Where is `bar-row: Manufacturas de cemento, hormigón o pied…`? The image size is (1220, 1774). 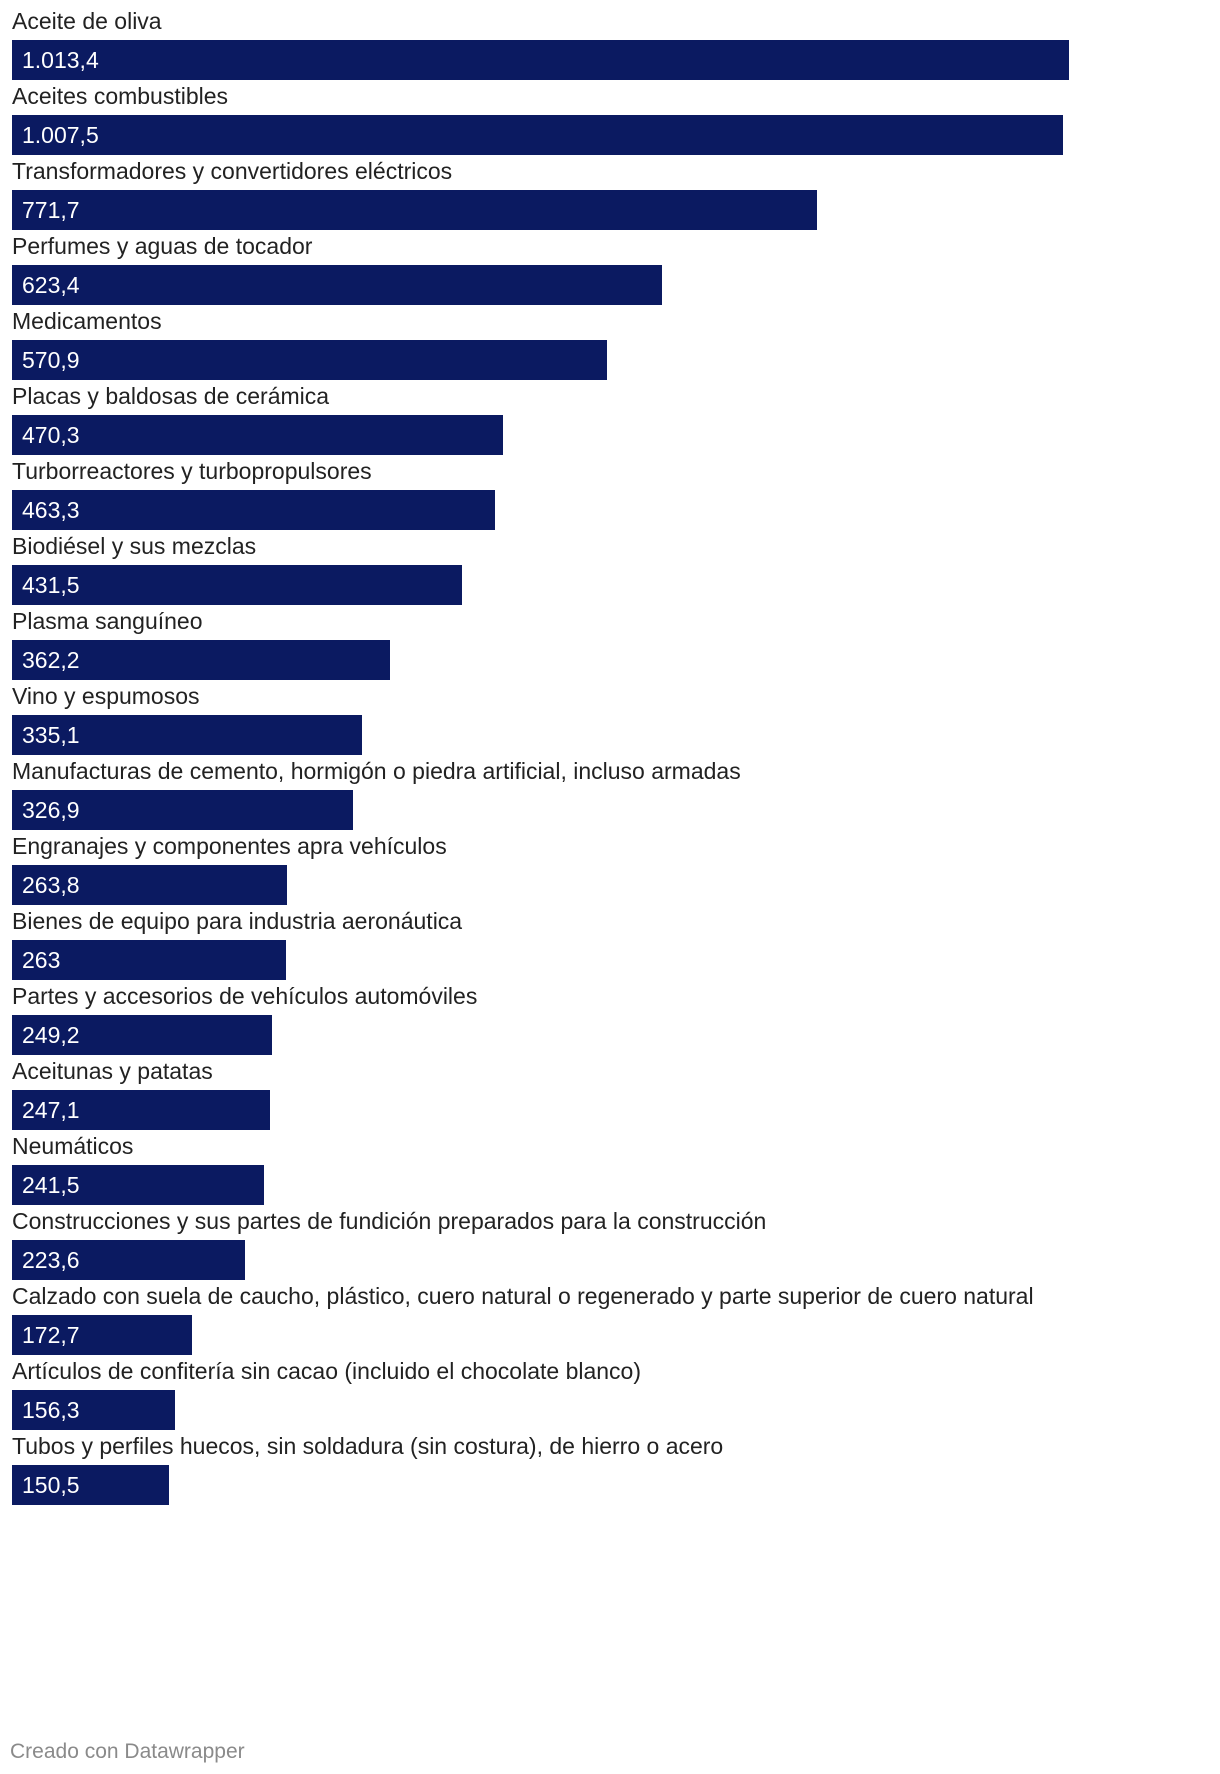
bar-row: Manufacturas de cemento, hormigón o pied… is located at coordinates (612, 792).